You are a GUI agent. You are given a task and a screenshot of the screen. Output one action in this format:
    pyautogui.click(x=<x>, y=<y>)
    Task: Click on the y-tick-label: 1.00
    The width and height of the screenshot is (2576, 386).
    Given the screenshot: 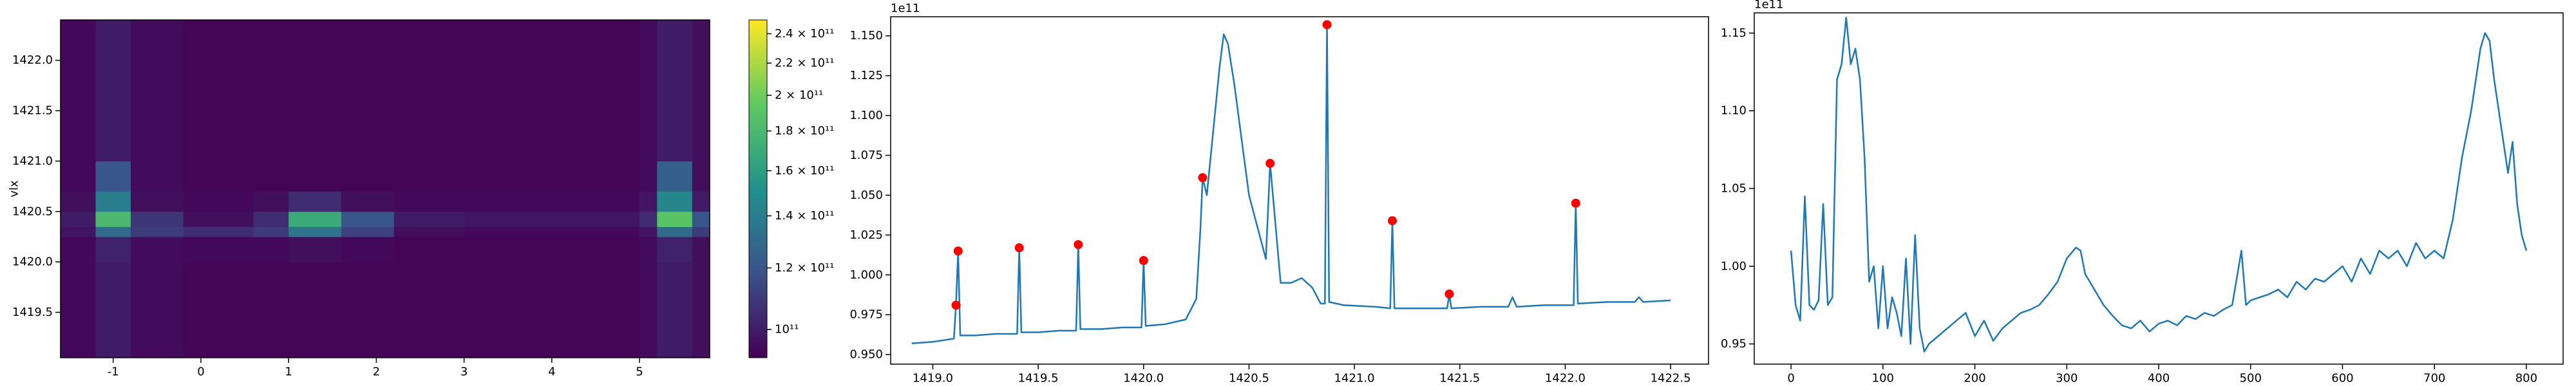 What is the action you would take?
    pyautogui.click(x=1734, y=266)
    